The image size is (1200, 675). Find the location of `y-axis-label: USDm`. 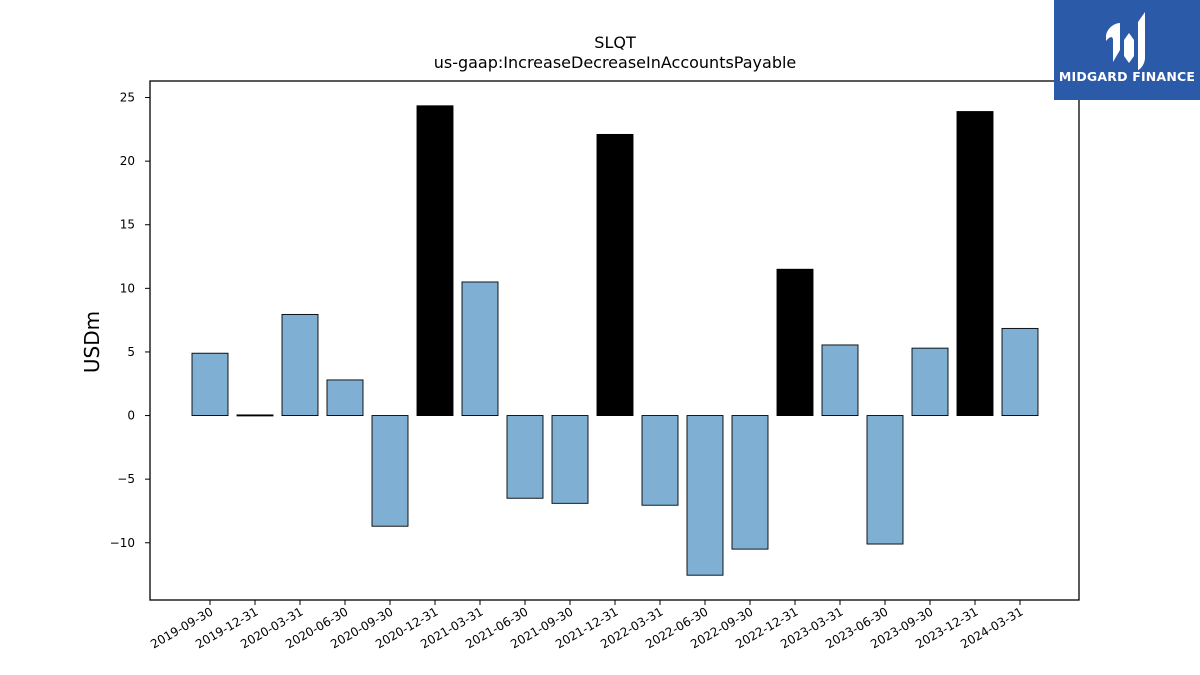

y-axis-label: USDm is located at coordinates (92, 342).